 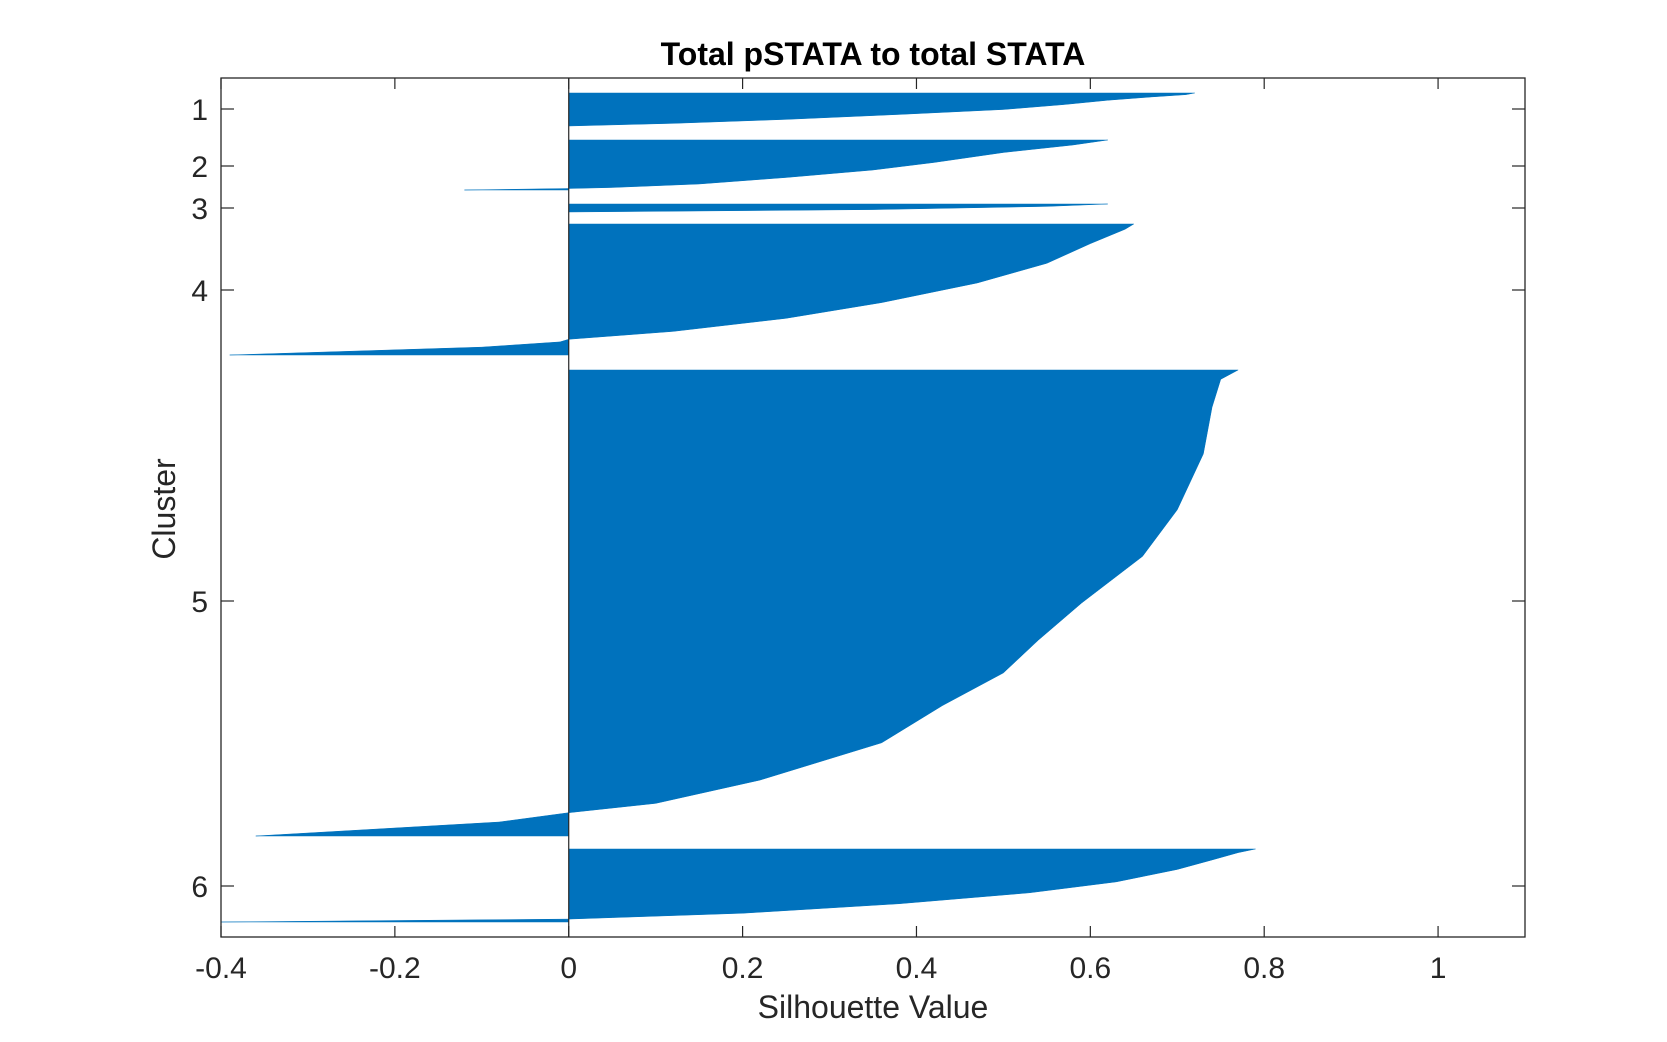 I want to click on x-tick-label: 0, so click(x=568, y=968).